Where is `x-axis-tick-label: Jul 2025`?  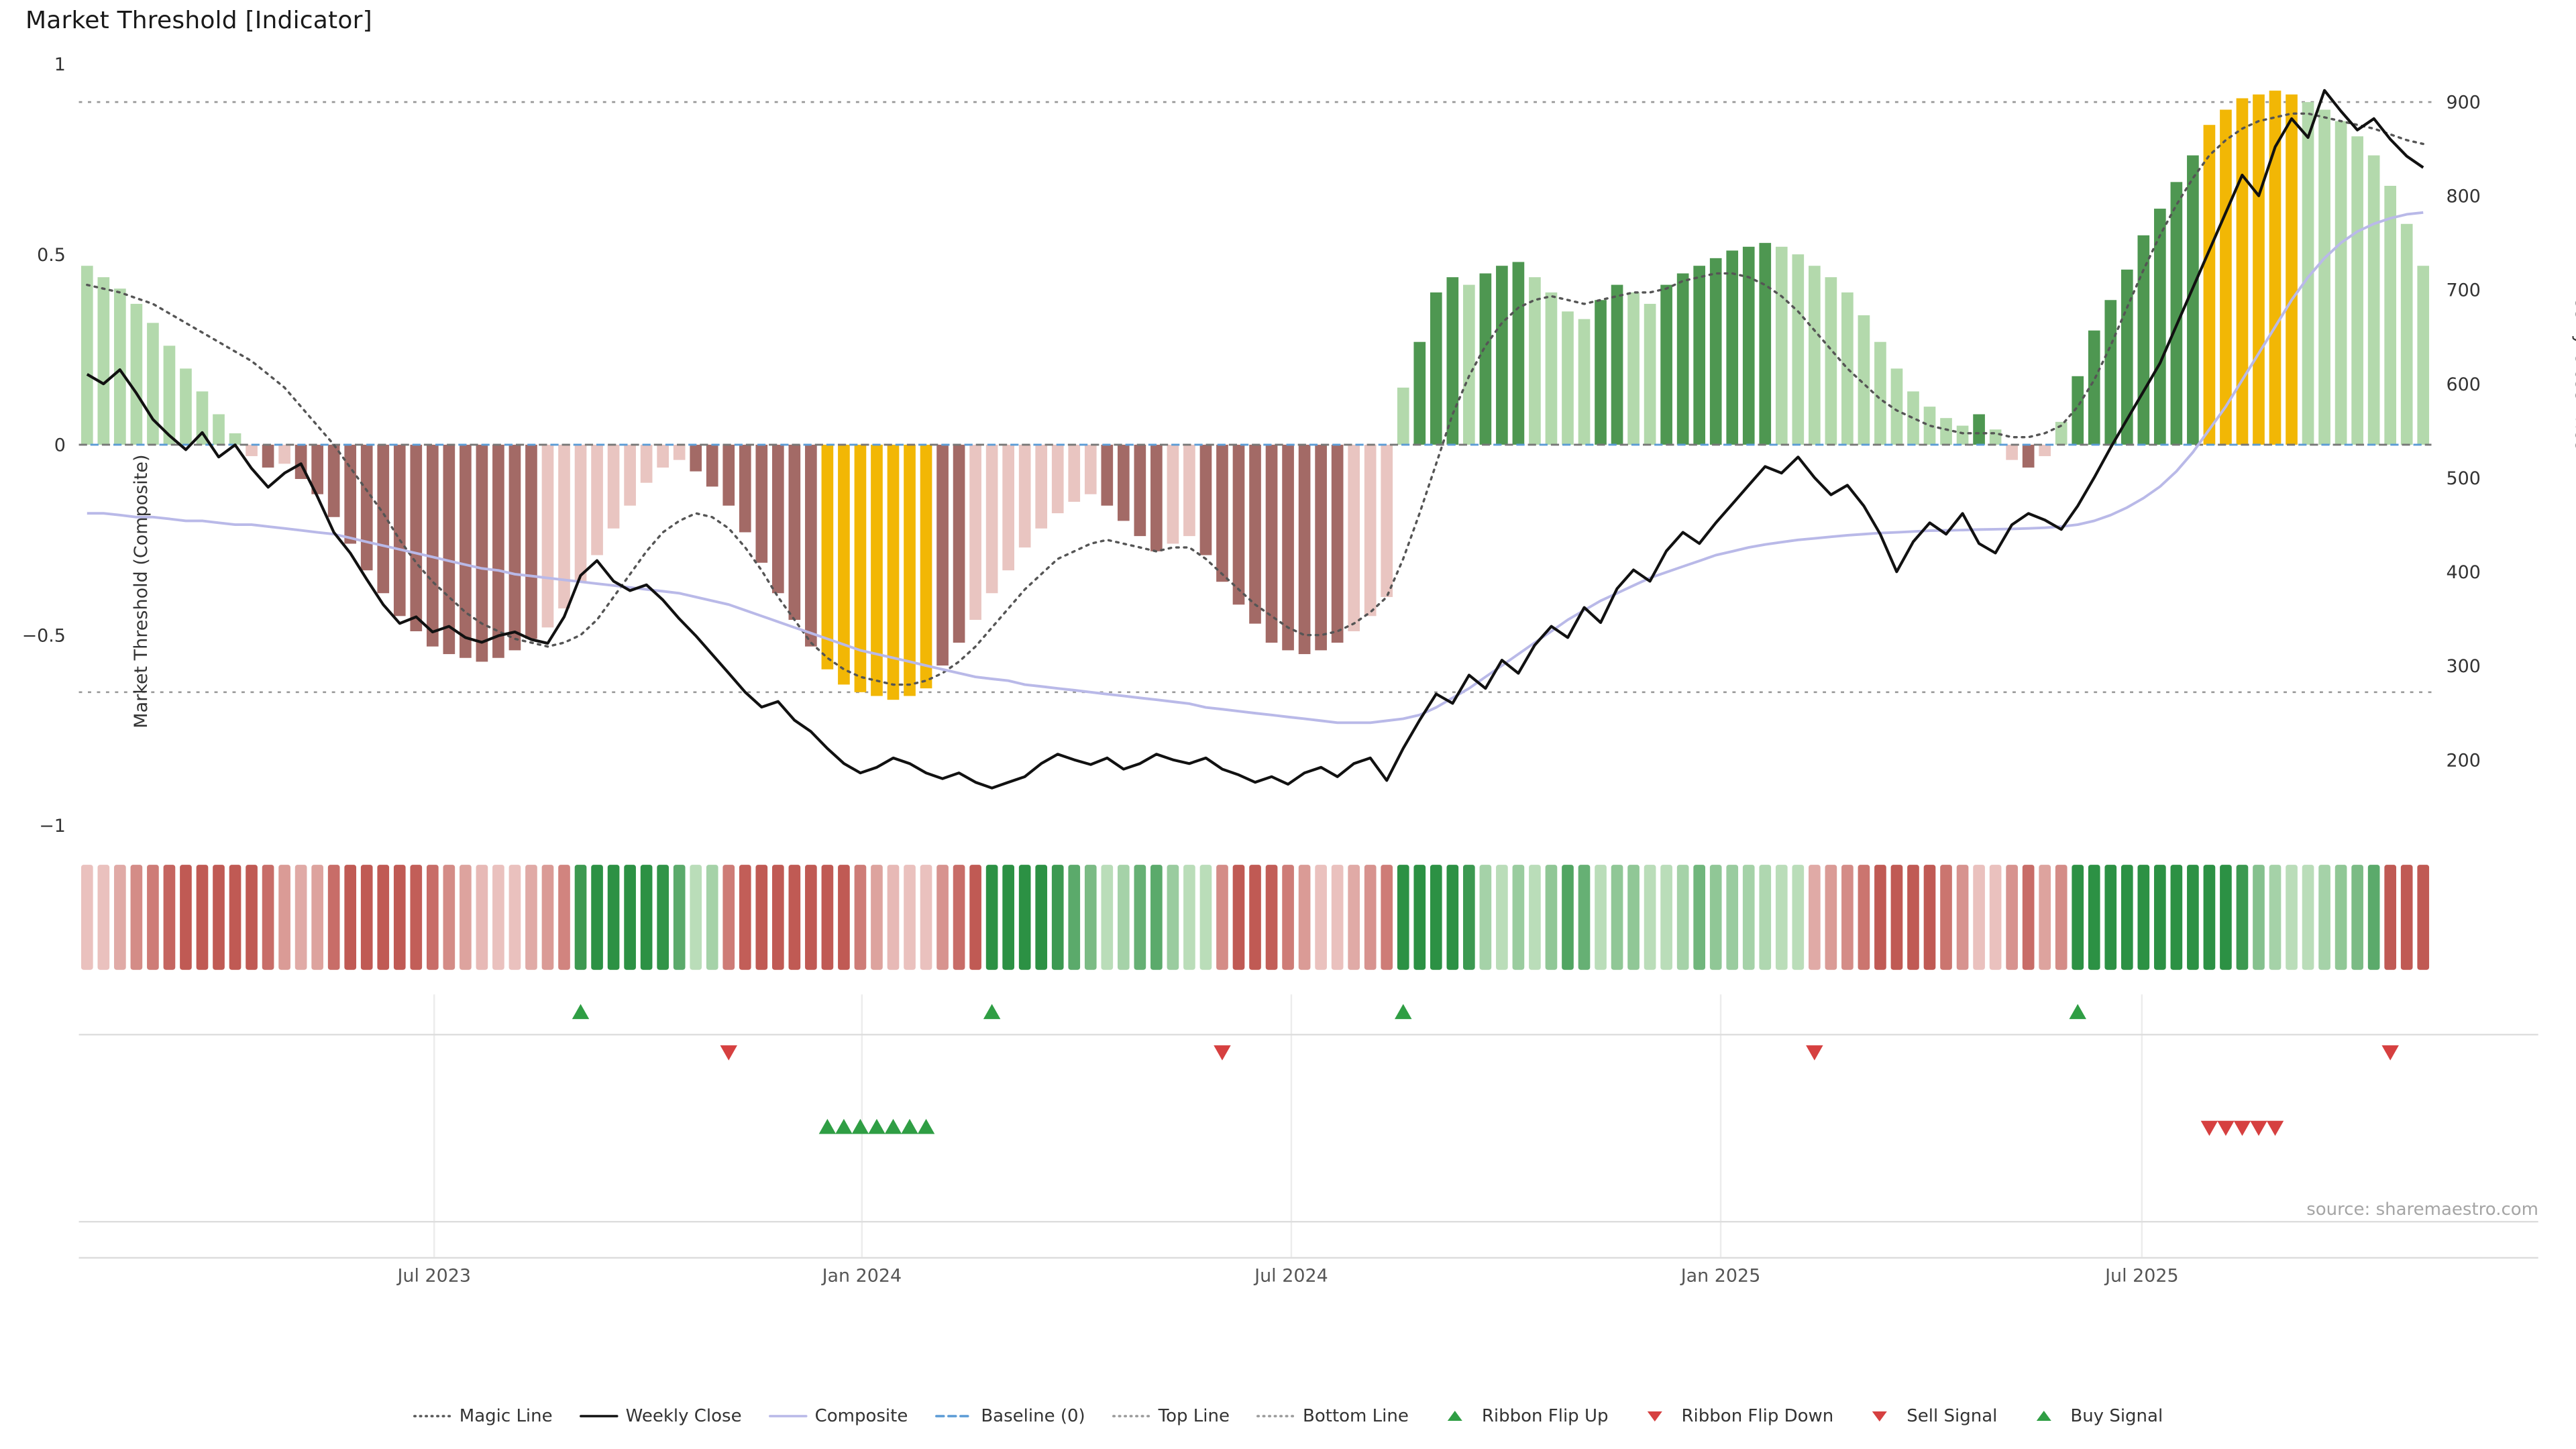 x-axis-tick-label: Jul 2025 is located at coordinates (2141, 1276).